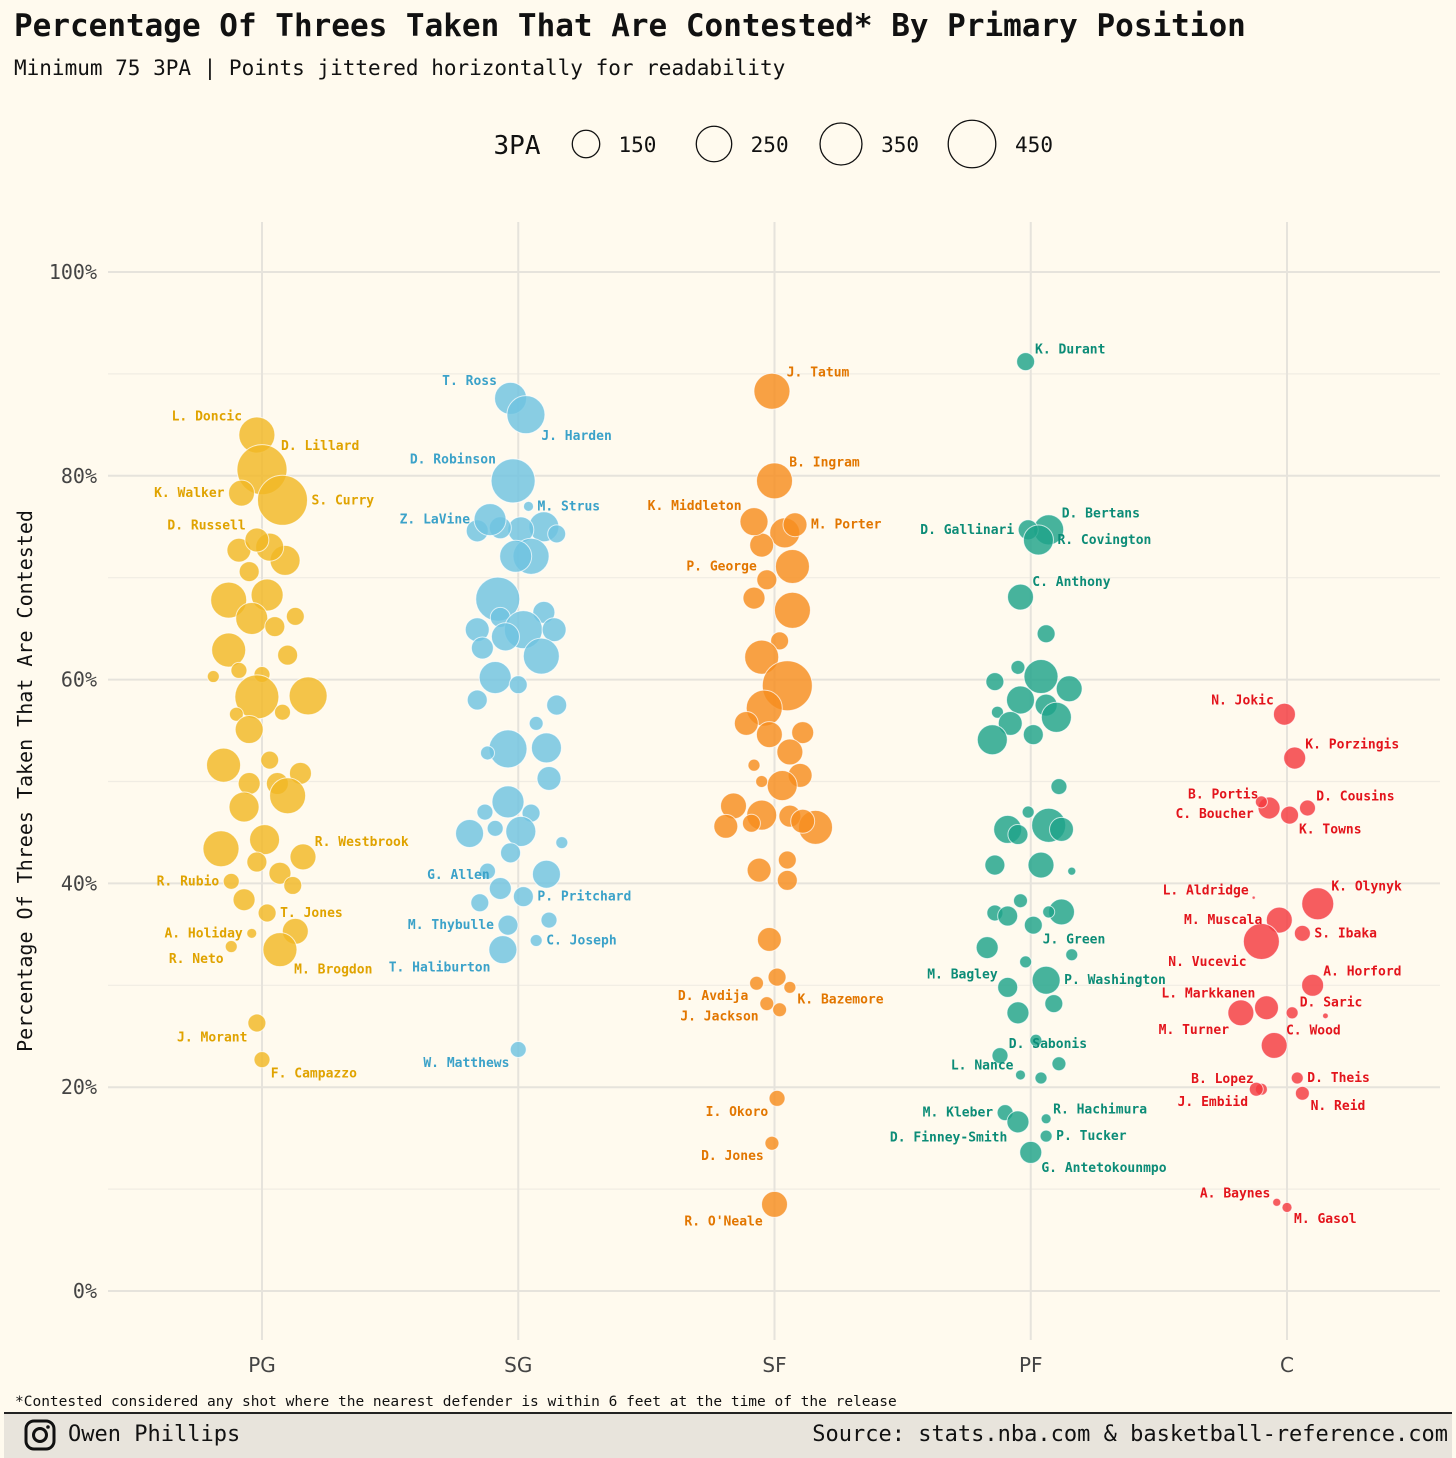 The height and width of the screenshot is (1458, 1456). I want to click on player-label: L. Doncic, so click(207, 416).